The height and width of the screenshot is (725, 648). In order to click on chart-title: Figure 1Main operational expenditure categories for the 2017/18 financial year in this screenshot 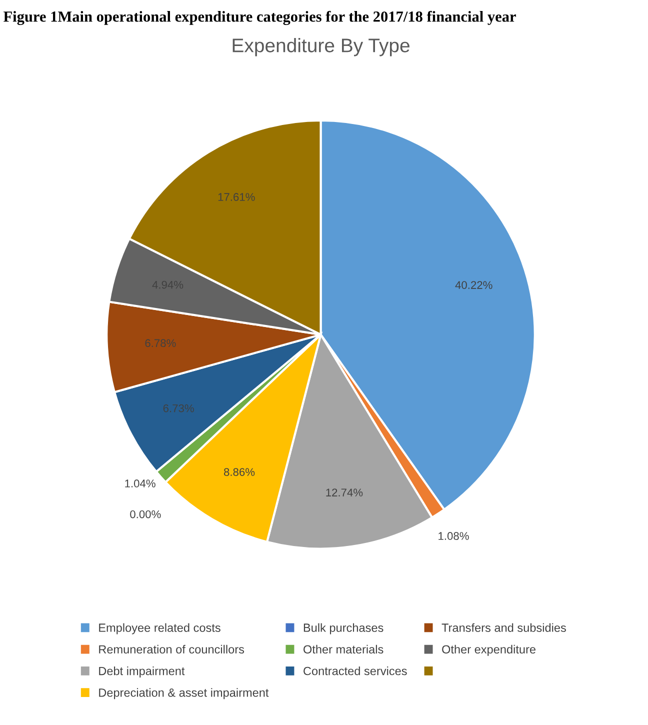, I will do `click(260, 18)`.